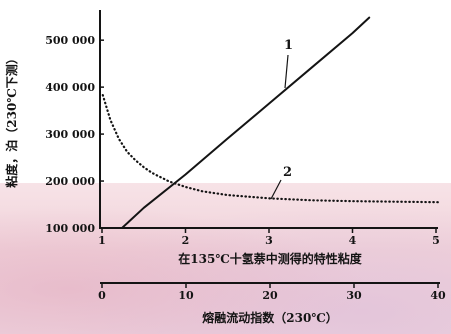 The width and height of the screenshot is (451, 334). I want to click on x-tick-label: 3, so click(269, 240).